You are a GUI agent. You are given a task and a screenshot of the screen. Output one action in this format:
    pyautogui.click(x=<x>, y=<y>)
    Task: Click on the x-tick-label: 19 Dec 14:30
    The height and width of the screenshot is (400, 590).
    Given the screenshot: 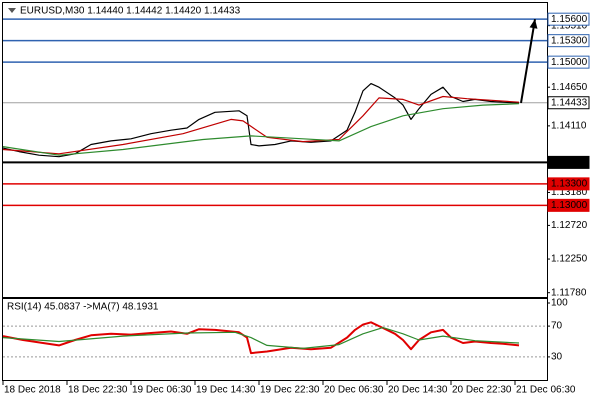 What is the action you would take?
    pyautogui.click(x=226, y=390)
    